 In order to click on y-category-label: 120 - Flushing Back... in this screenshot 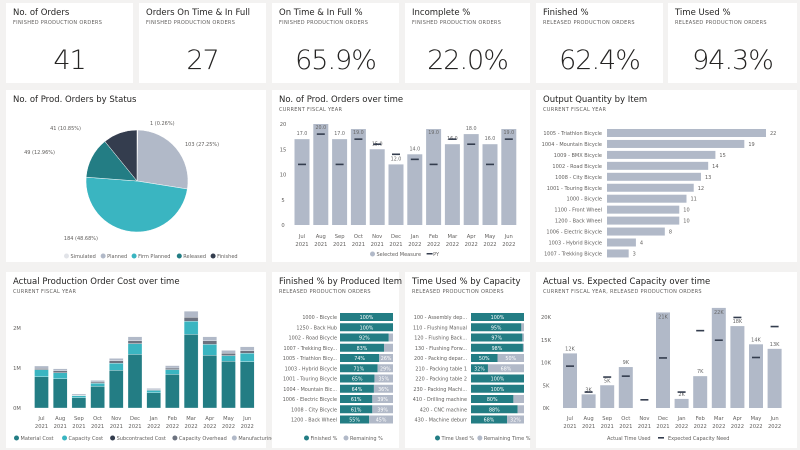, I will do `click(440, 339)`.